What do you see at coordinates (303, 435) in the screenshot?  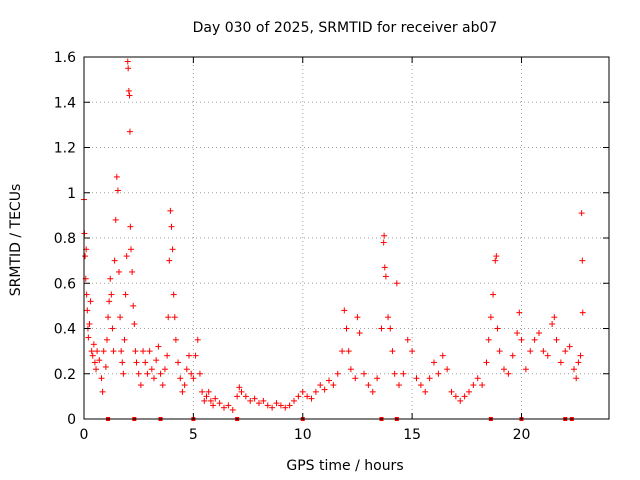 I see `x-tick-label: 10` at bounding box center [303, 435].